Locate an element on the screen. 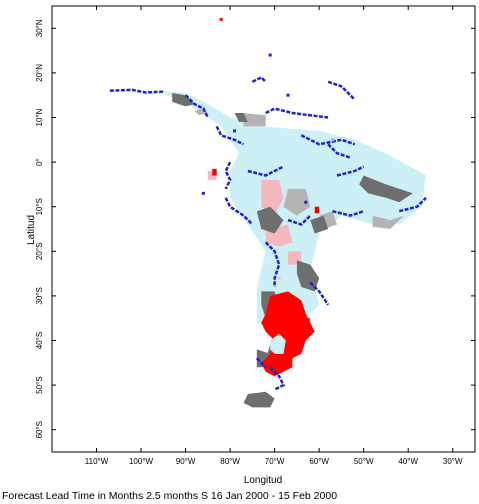 The height and width of the screenshot is (504, 479). y-tick-label-4: 10°S is located at coordinates (39, 206).